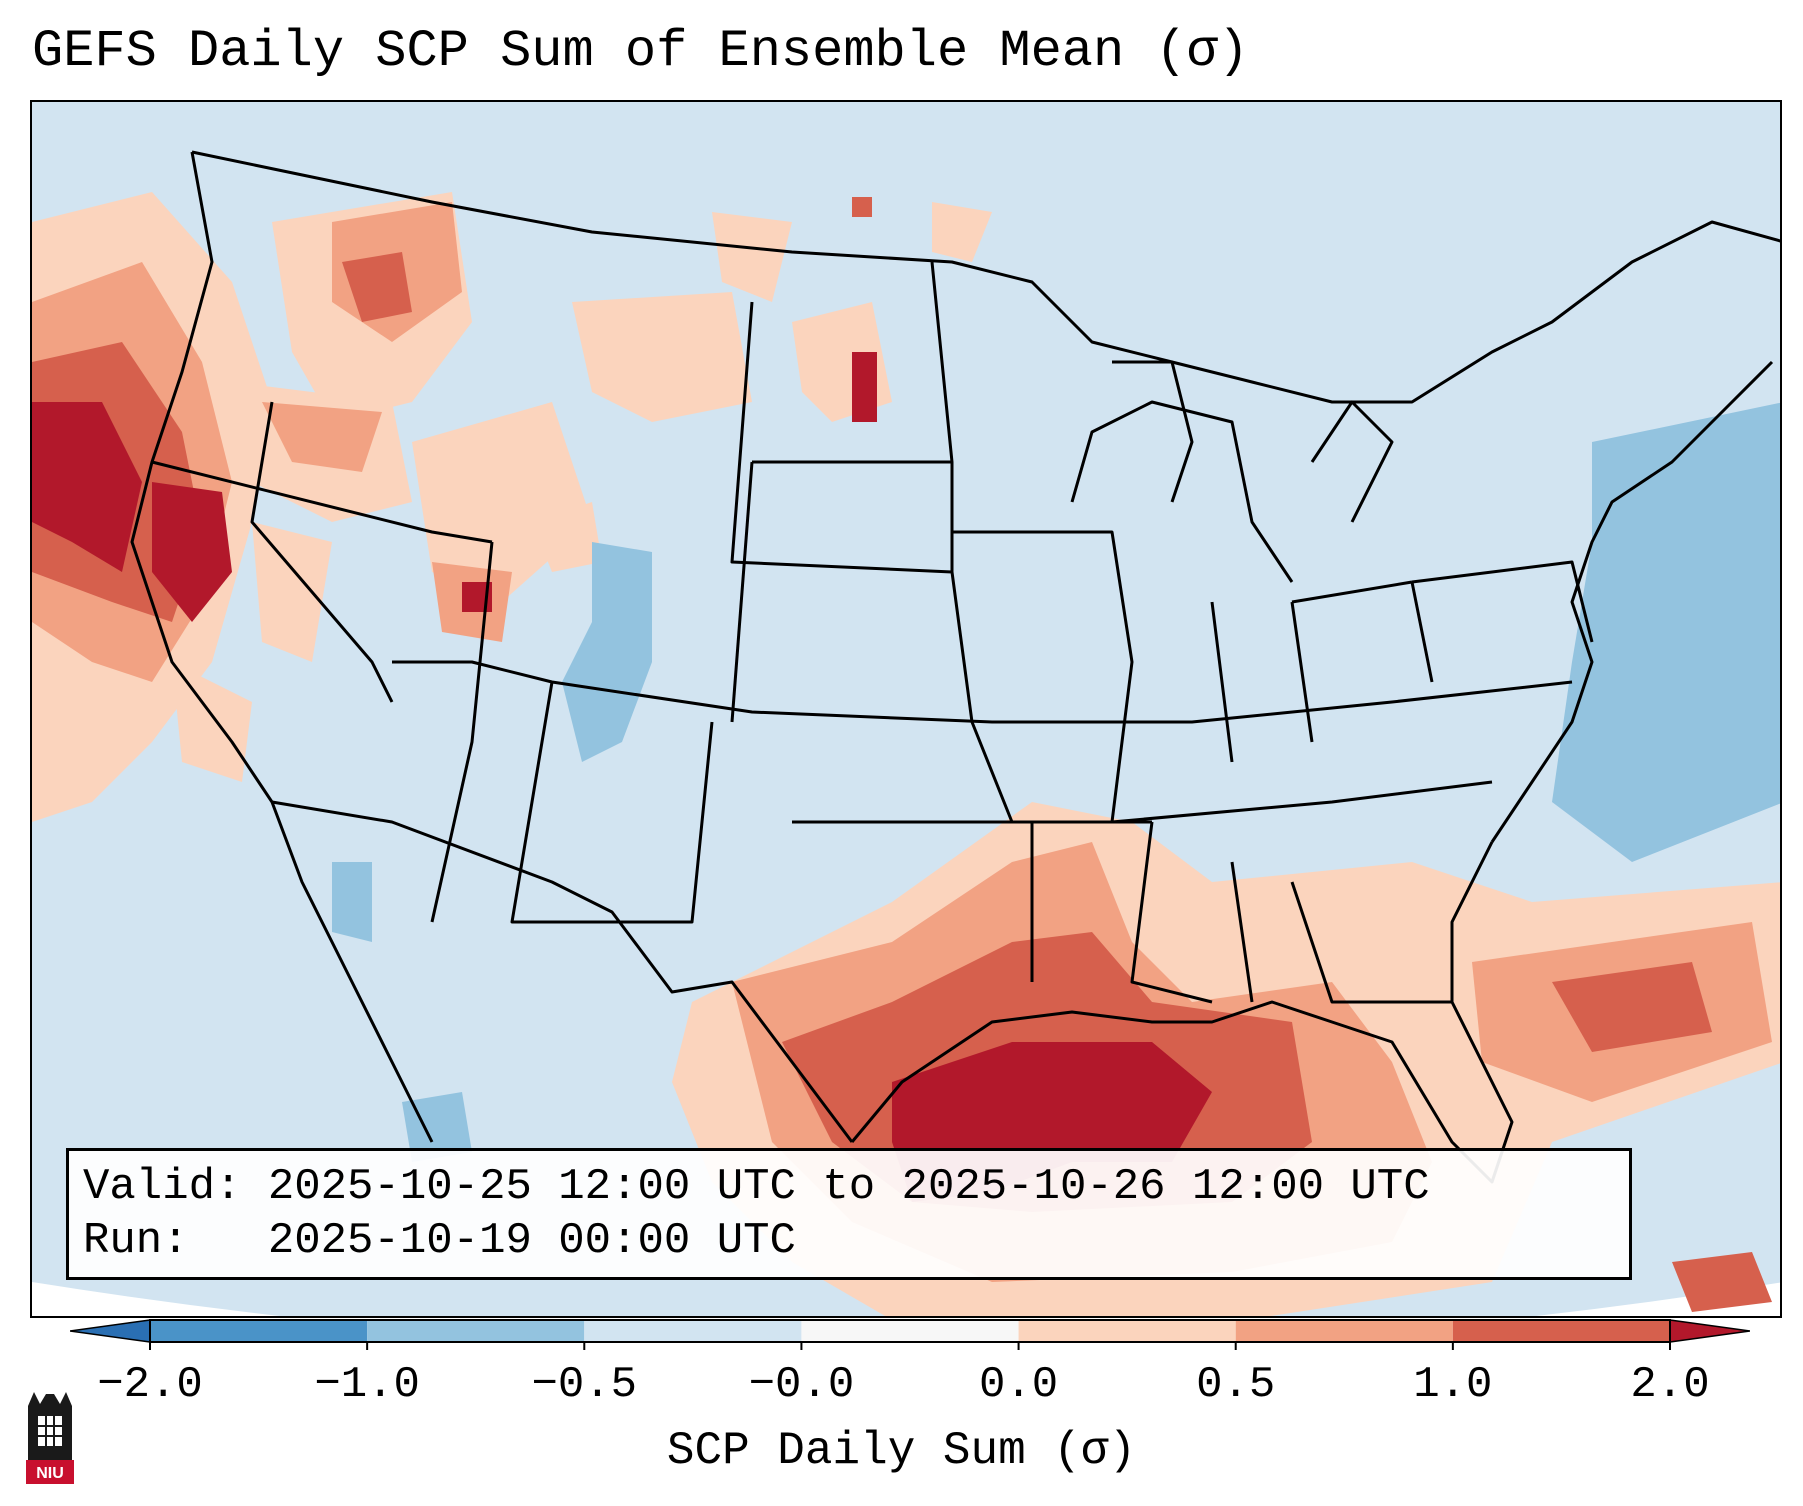  I want to click on niu-logo-text: NIU, so click(50, 1473).